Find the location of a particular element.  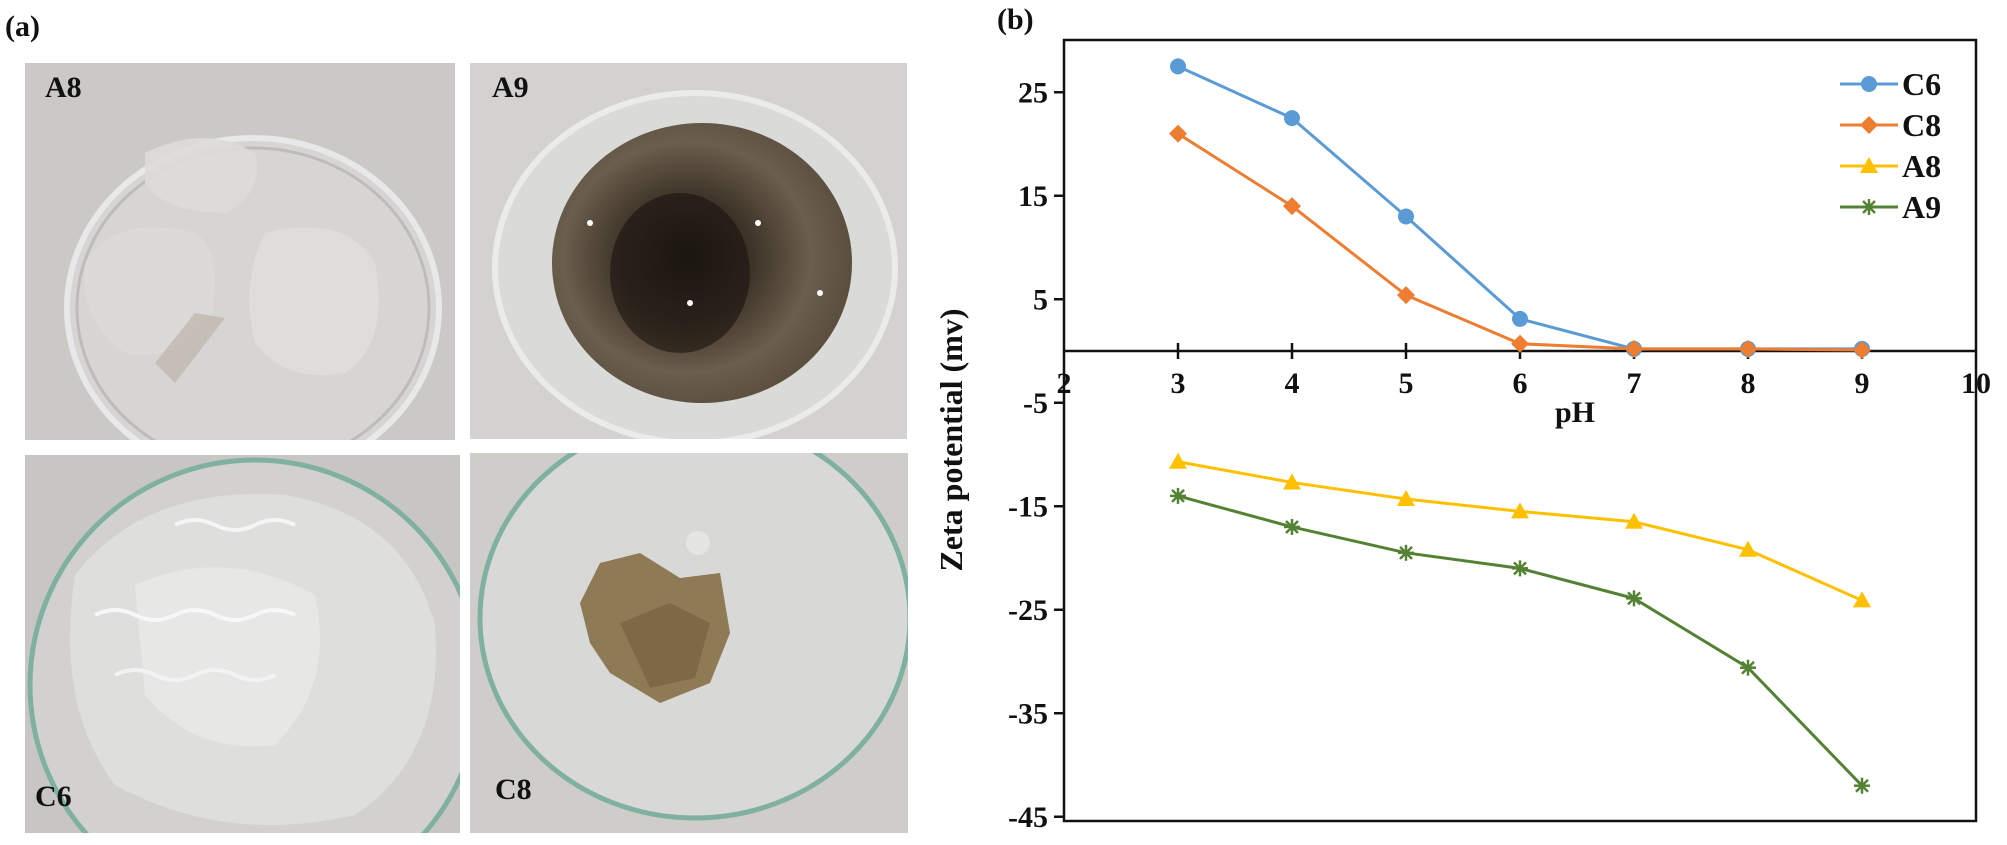

y-tick-label: -15 is located at coordinates (1028, 506).